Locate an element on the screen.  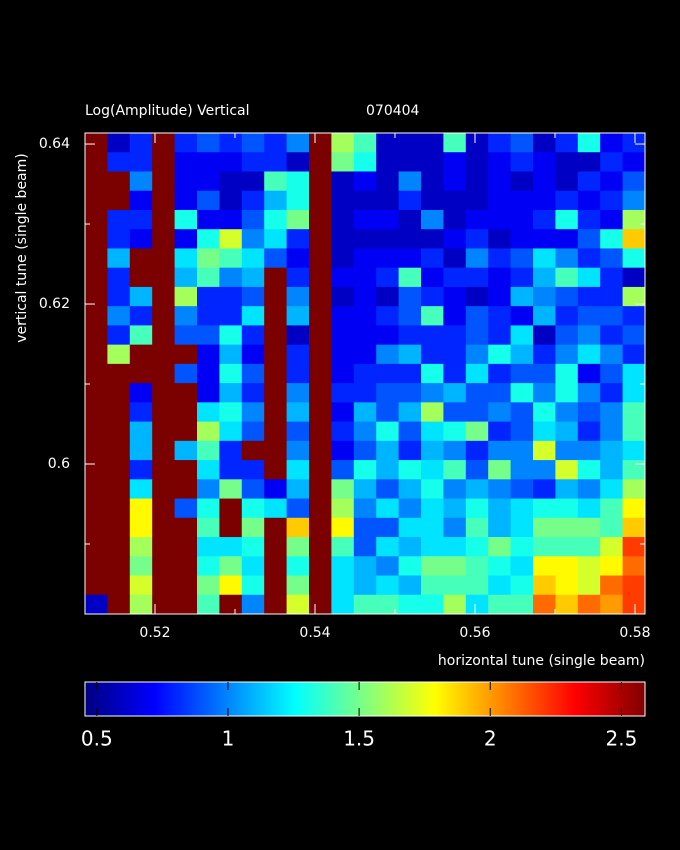
y-tick-label: 0.64 is located at coordinates (54, 144).